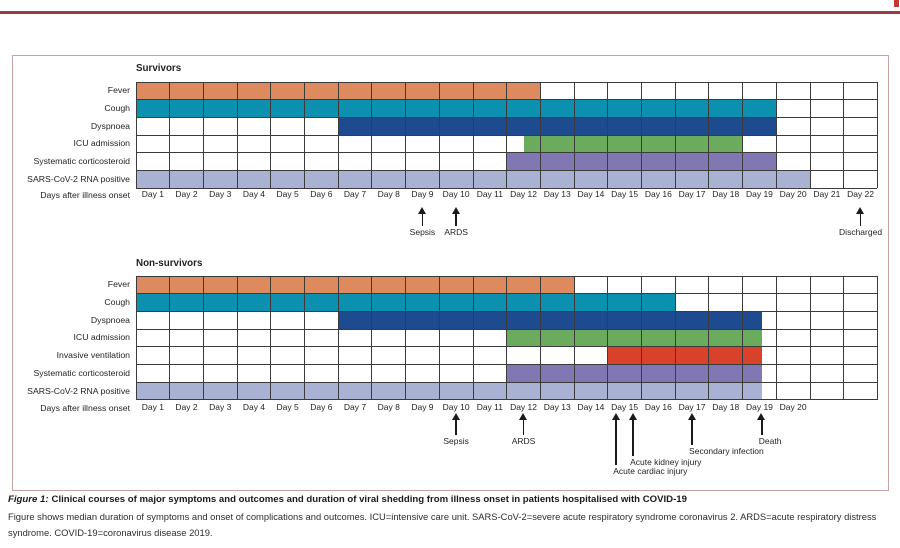  I want to click on row-label: Cough, so click(117, 302).